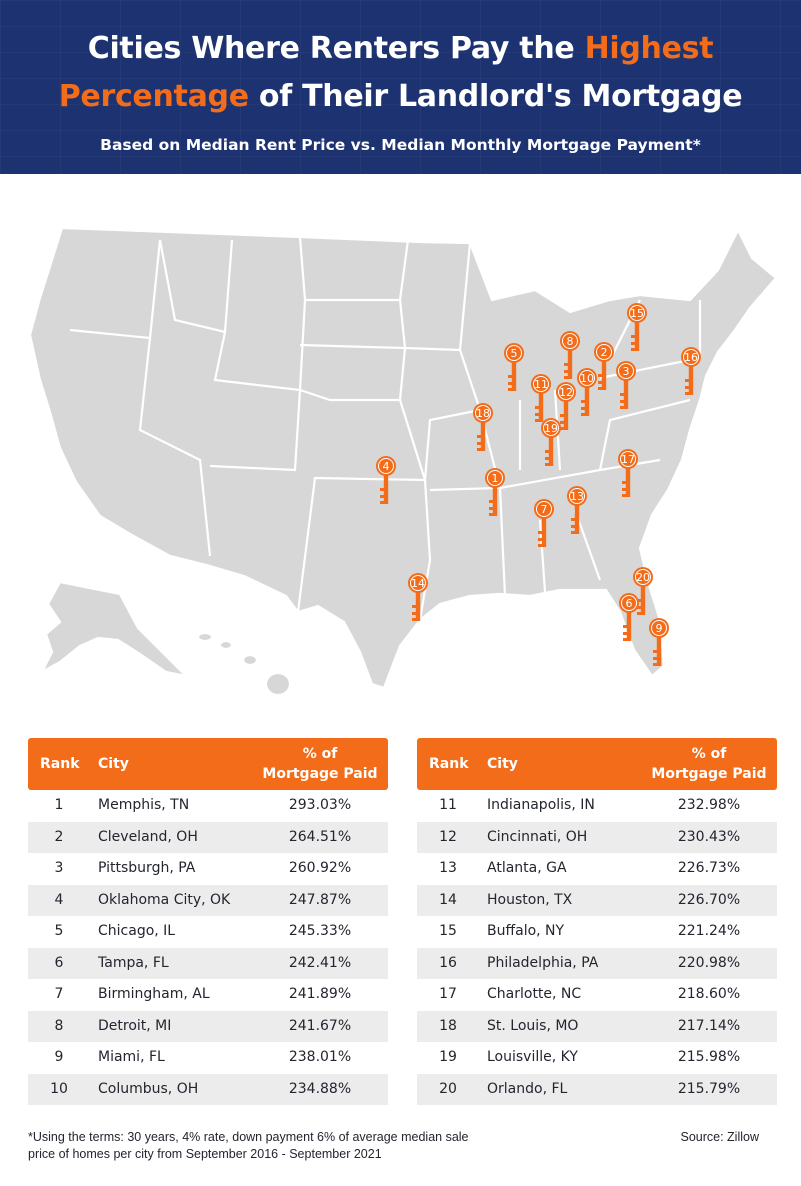 The width and height of the screenshot is (801, 1186). What do you see at coordinates (709, 1088) in the screenshot?
I see `percent-cell: 215.79%` at bounding box center [709, 1088].